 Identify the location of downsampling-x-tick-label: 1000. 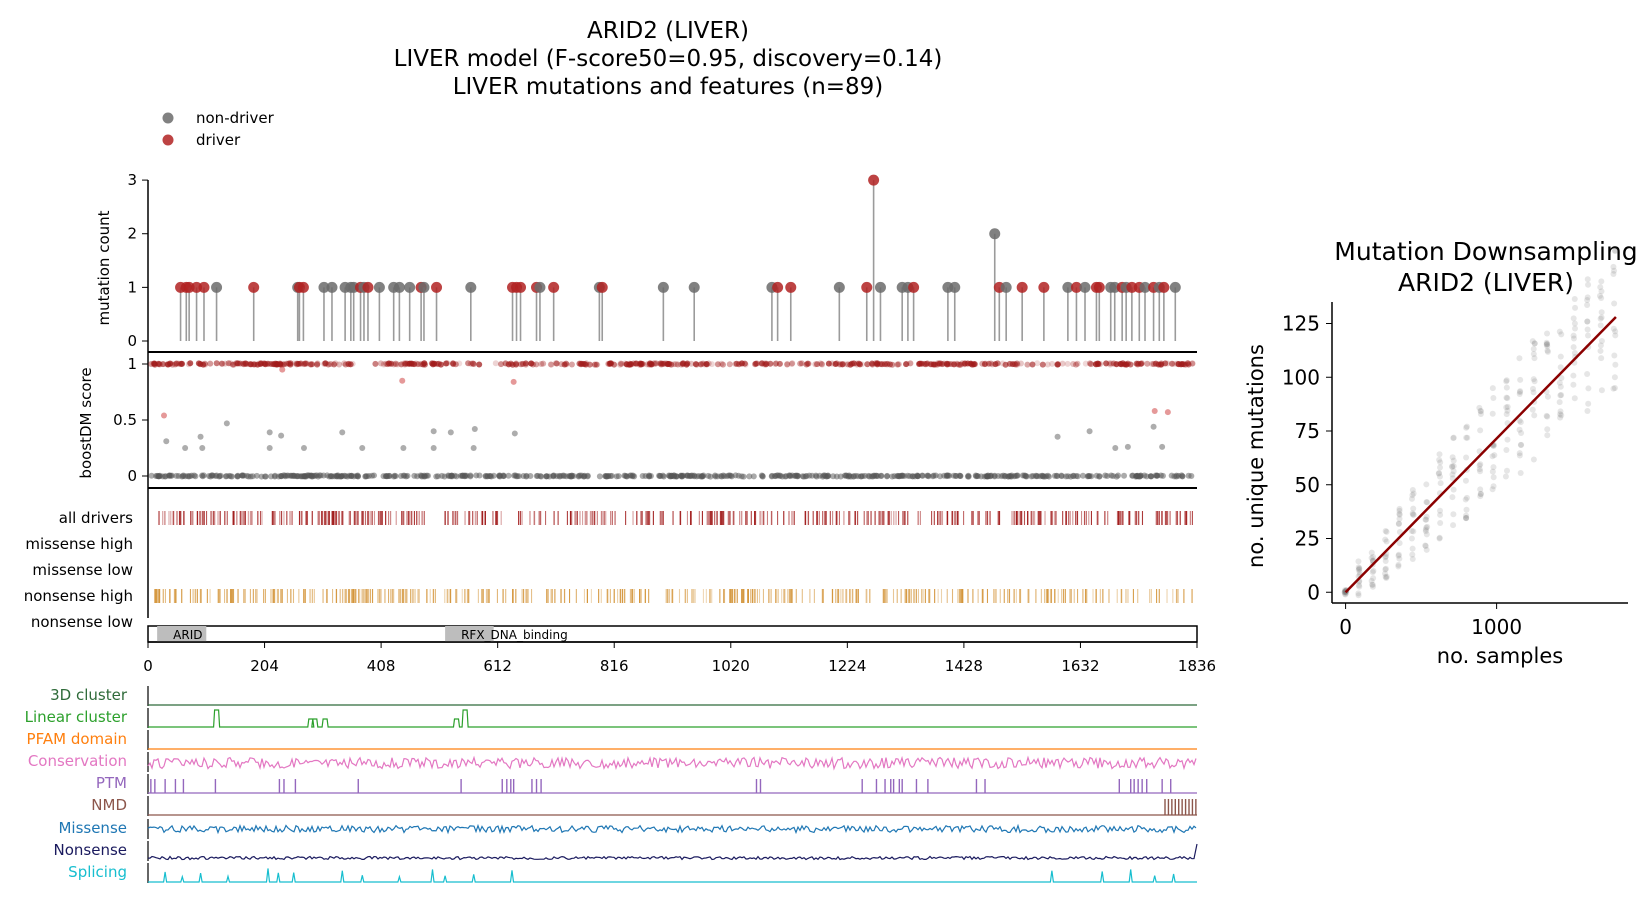
(1496, 627).